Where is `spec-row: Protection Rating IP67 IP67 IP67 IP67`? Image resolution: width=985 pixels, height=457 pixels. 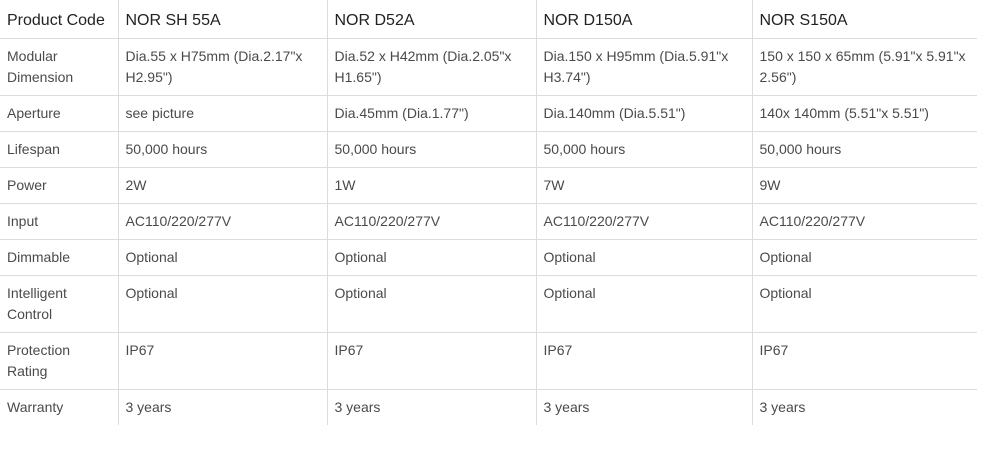
spec-row: Protection Rating IP67 IP67 IP67 IP67 is located at coordinates (488, 361).